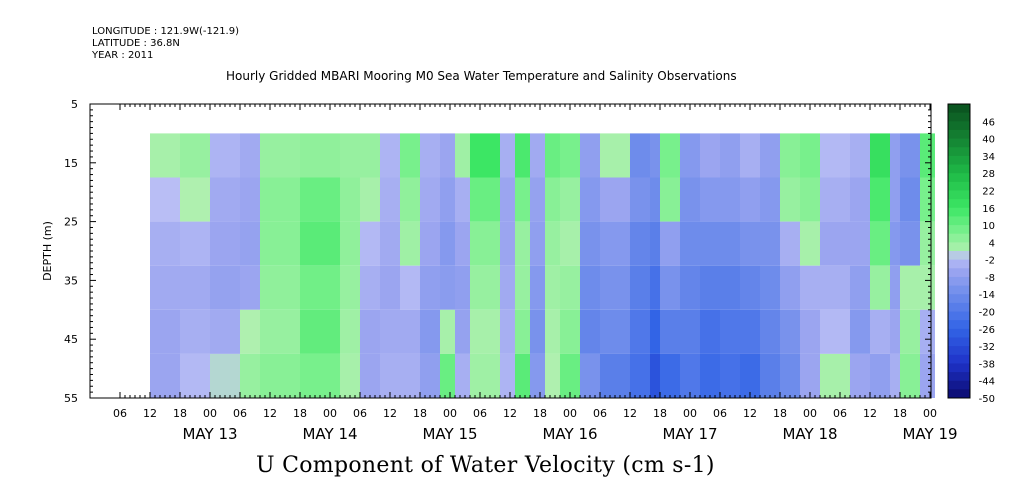 The height and width of the screenshot is (504, 1009). What do you see at coordinates (990, 261) in the screenshot?
I see `colorbar-label: -2` at bounding box center [990, 261].